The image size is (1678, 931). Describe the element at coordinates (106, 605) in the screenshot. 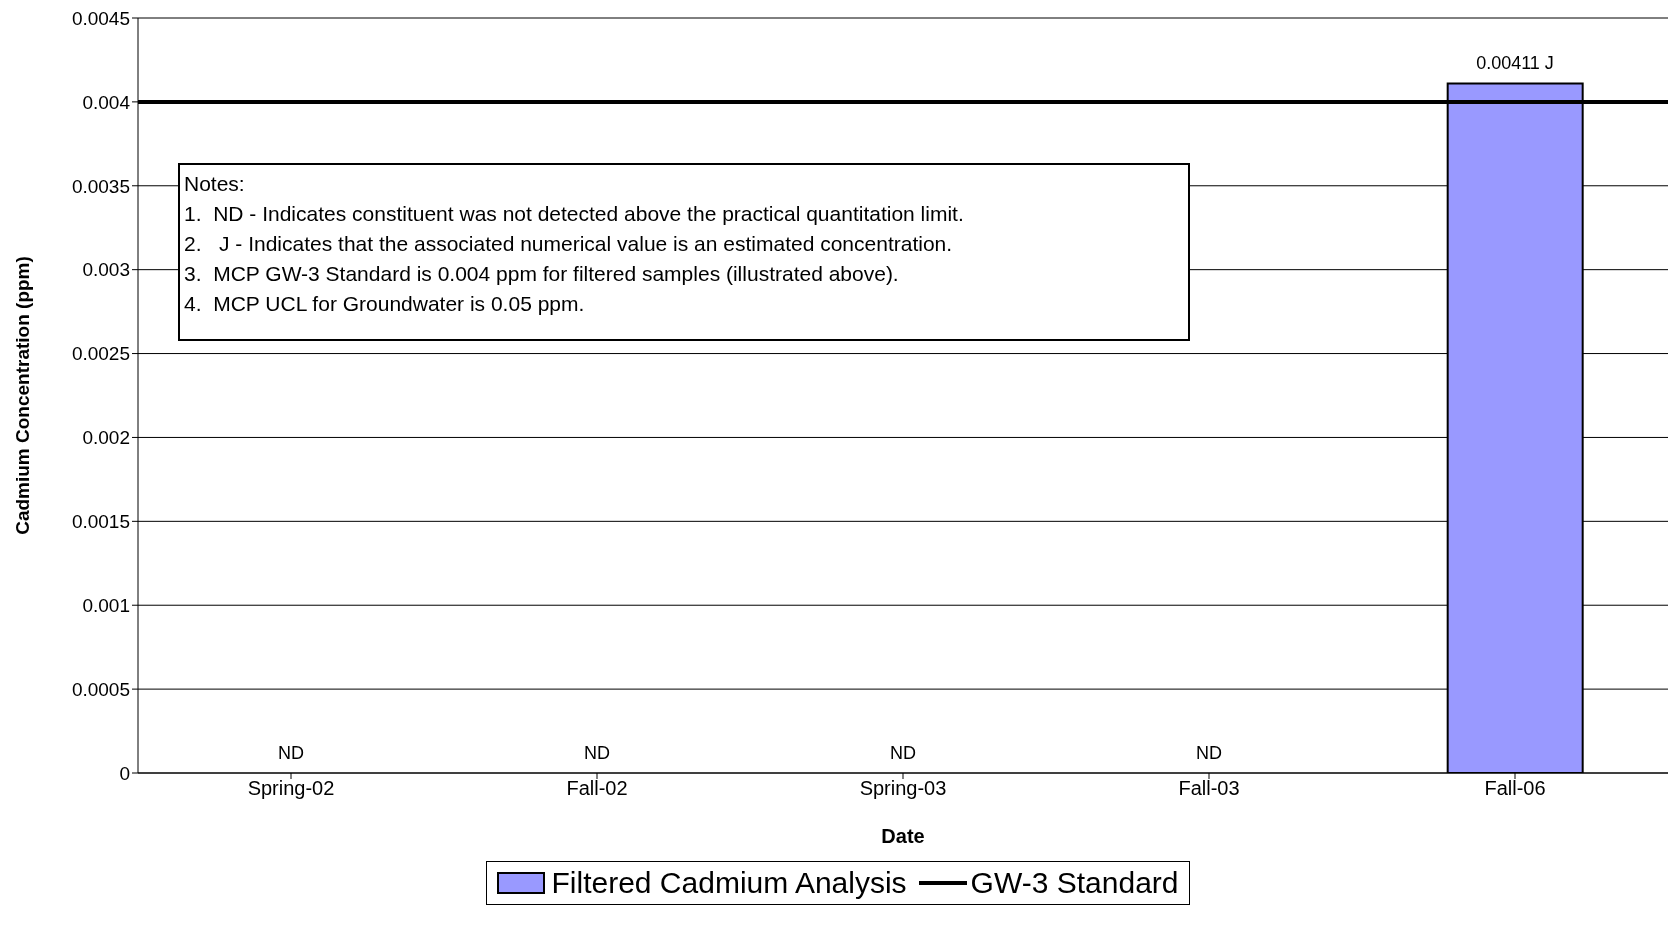

I see `y-tick-label: 0.001` at that location.